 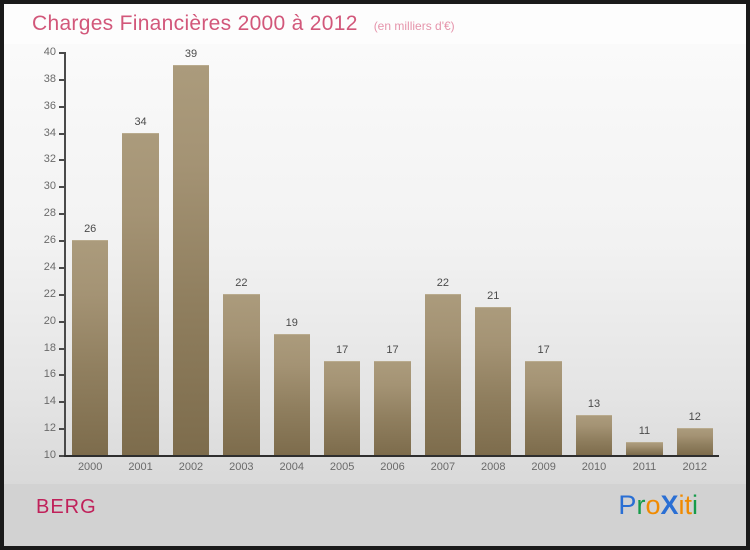 What do you see at coordinates (49, 132) in the screenshot?
I see `y-axis-tick-label: 34` at bounding box center [49, 132].